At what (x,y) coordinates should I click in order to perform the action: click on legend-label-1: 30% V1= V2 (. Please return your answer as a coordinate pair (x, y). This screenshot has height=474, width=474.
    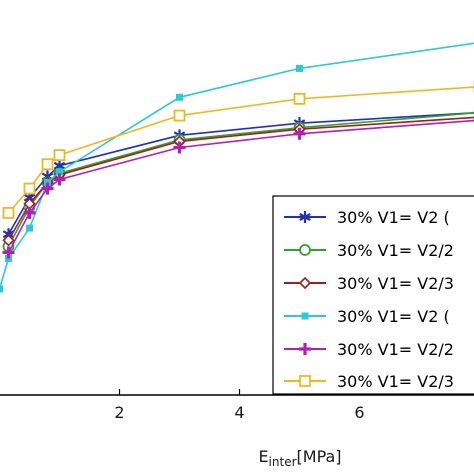
    Looking at the image, I should click on (393, 217).